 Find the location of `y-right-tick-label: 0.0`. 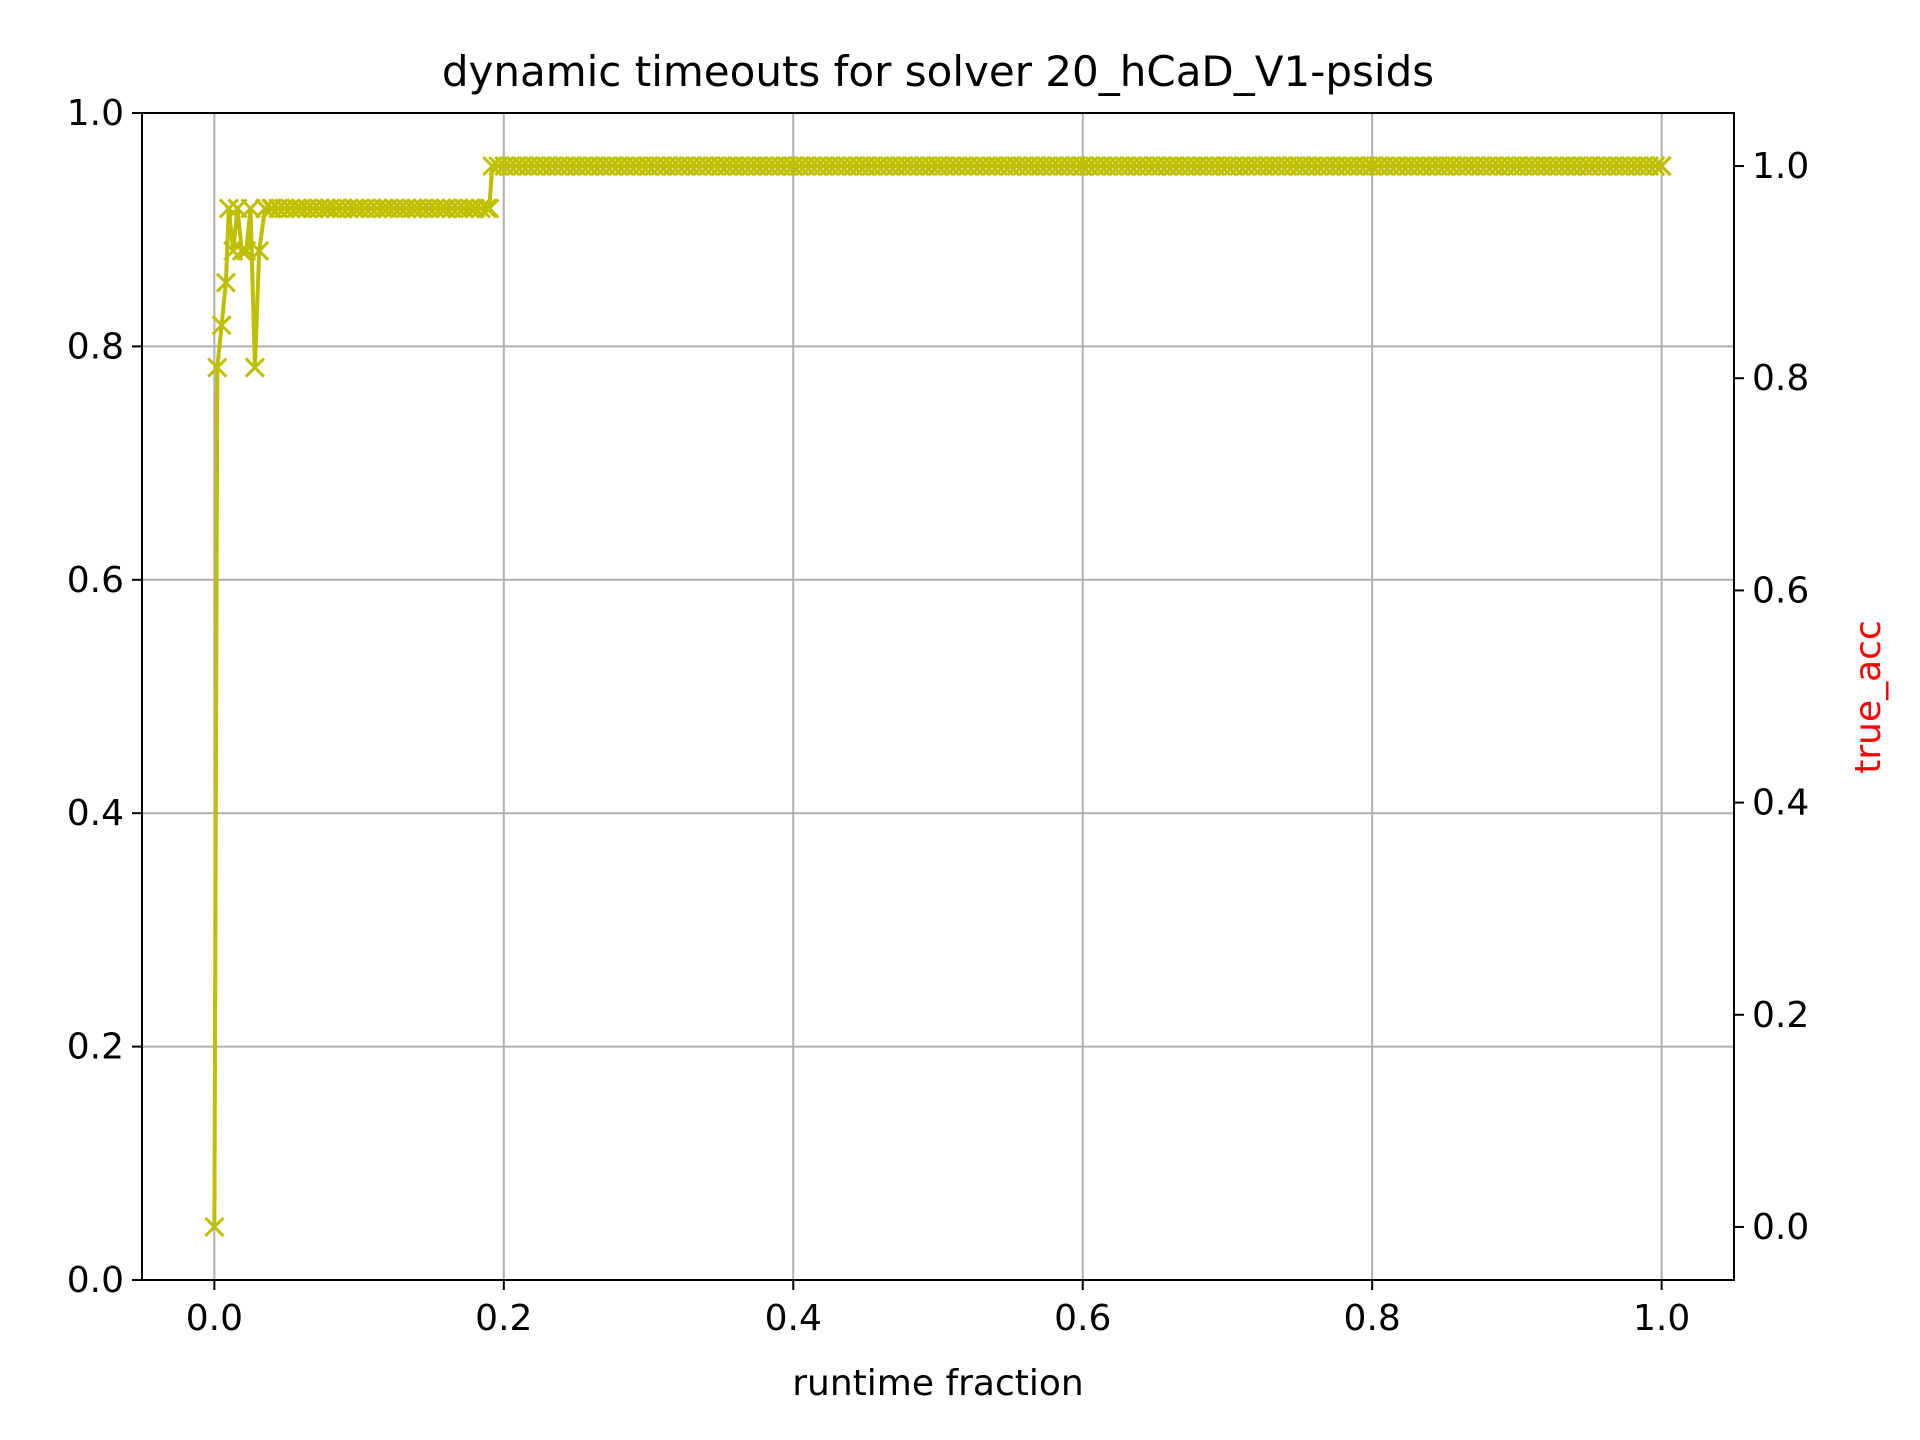

y-right-tick-label: 0.0 is located at coordinates (1780, 1227).